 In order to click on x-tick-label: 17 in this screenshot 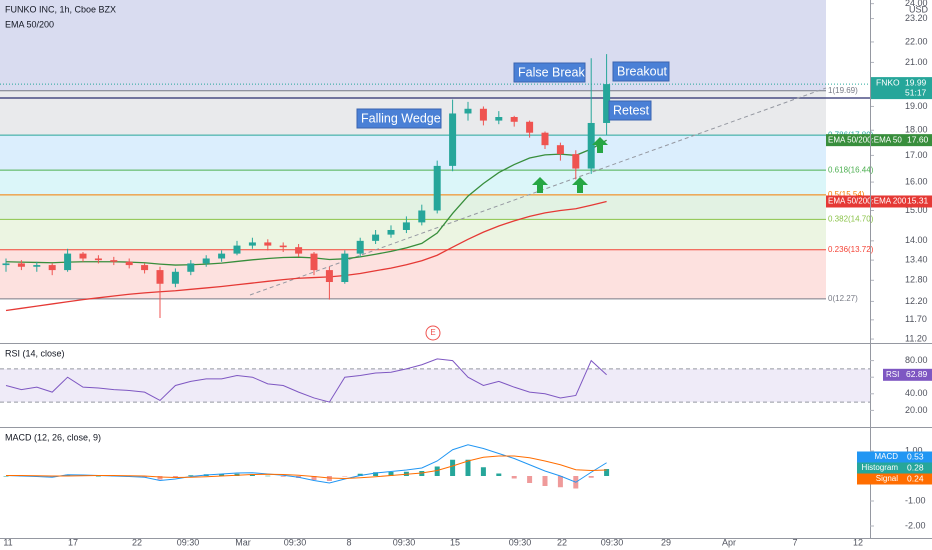, I will do `click(73, 542)`.